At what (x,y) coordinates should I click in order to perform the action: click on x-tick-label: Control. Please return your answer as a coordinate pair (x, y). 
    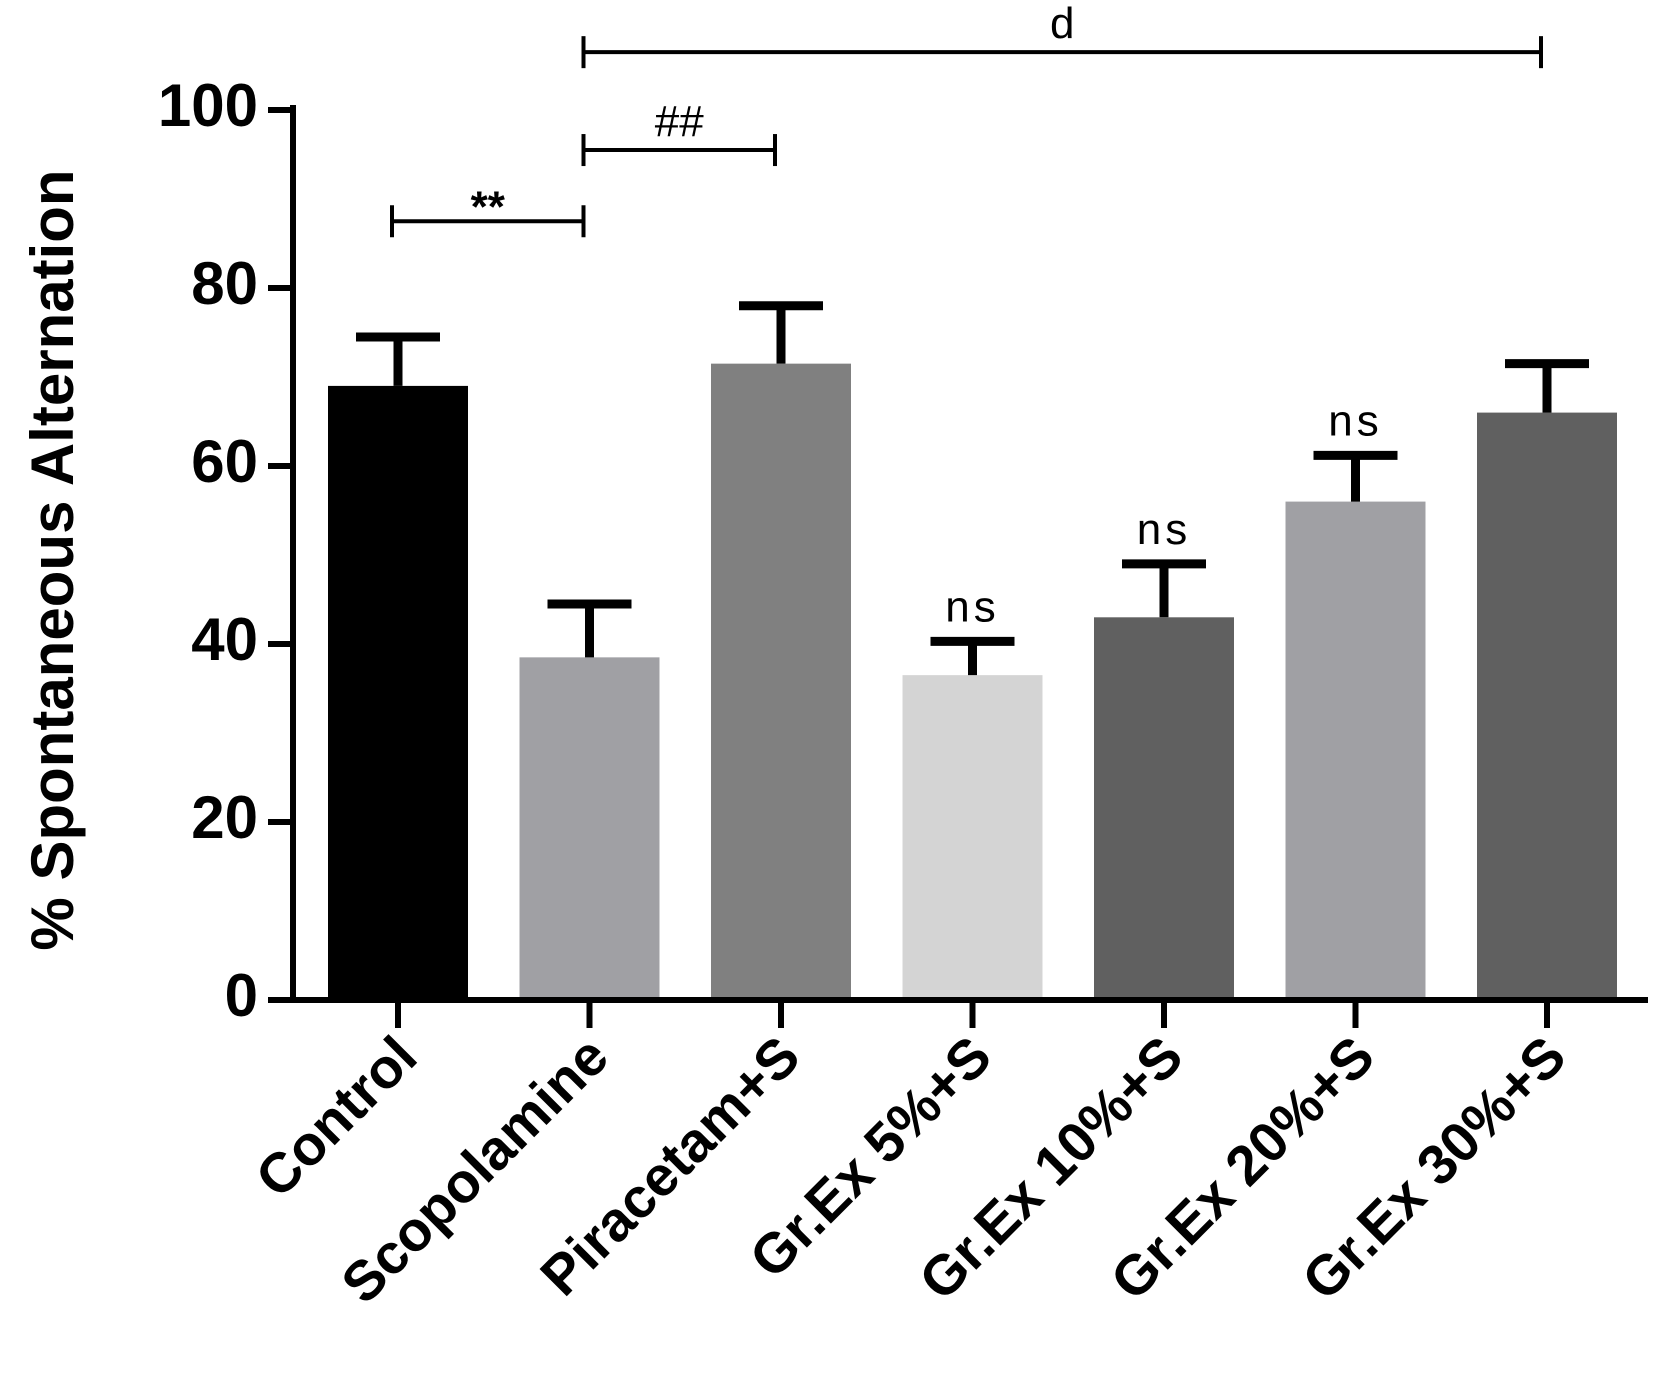
    Looking at the image, I should click on (335, 1116).